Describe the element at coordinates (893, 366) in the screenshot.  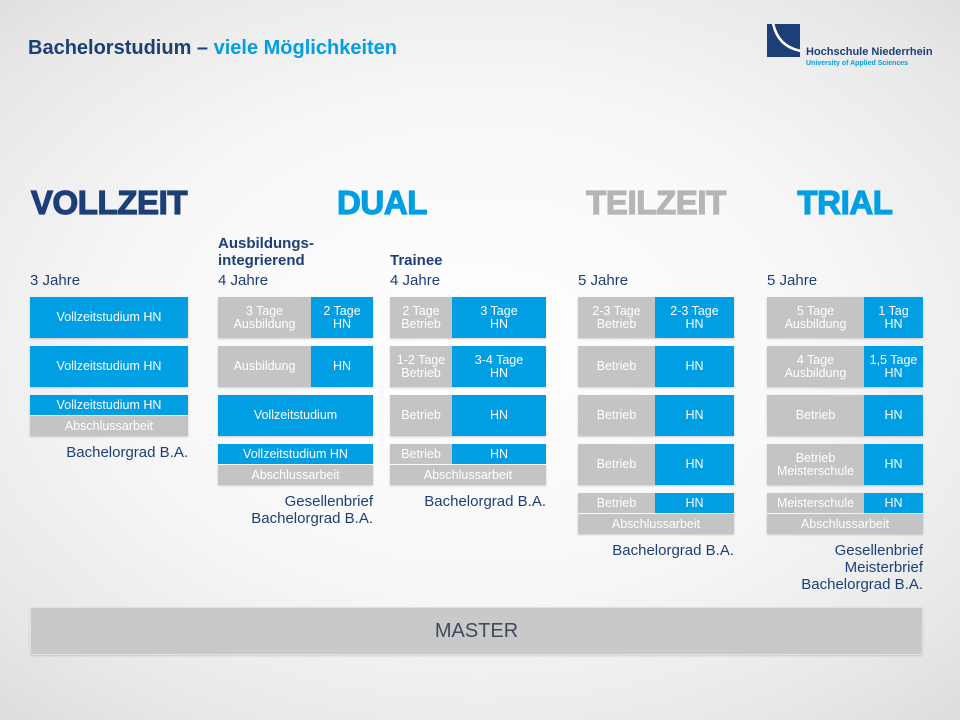
I see `hn-block: 1,5 Tage HN` at that location.